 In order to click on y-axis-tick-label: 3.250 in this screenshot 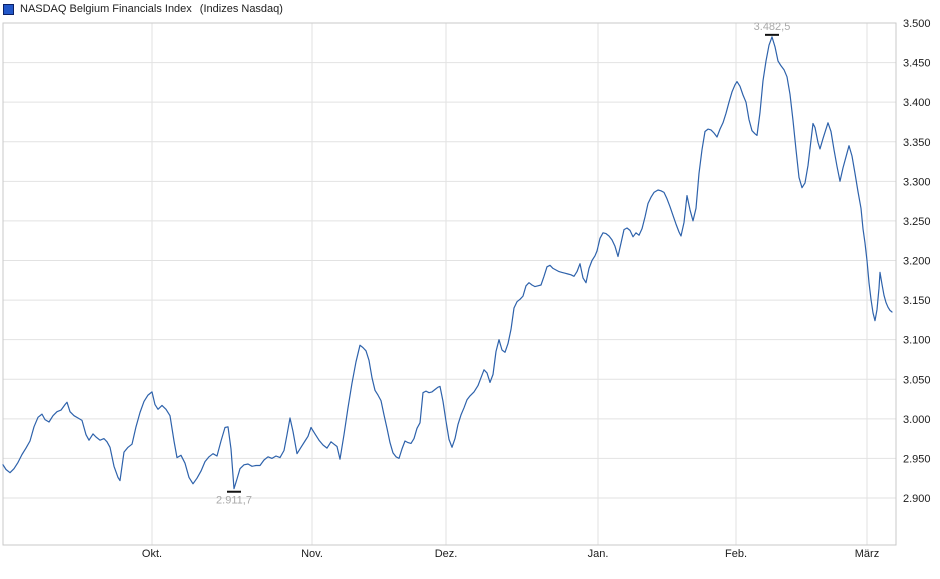, I will do `click(917, 222)`.